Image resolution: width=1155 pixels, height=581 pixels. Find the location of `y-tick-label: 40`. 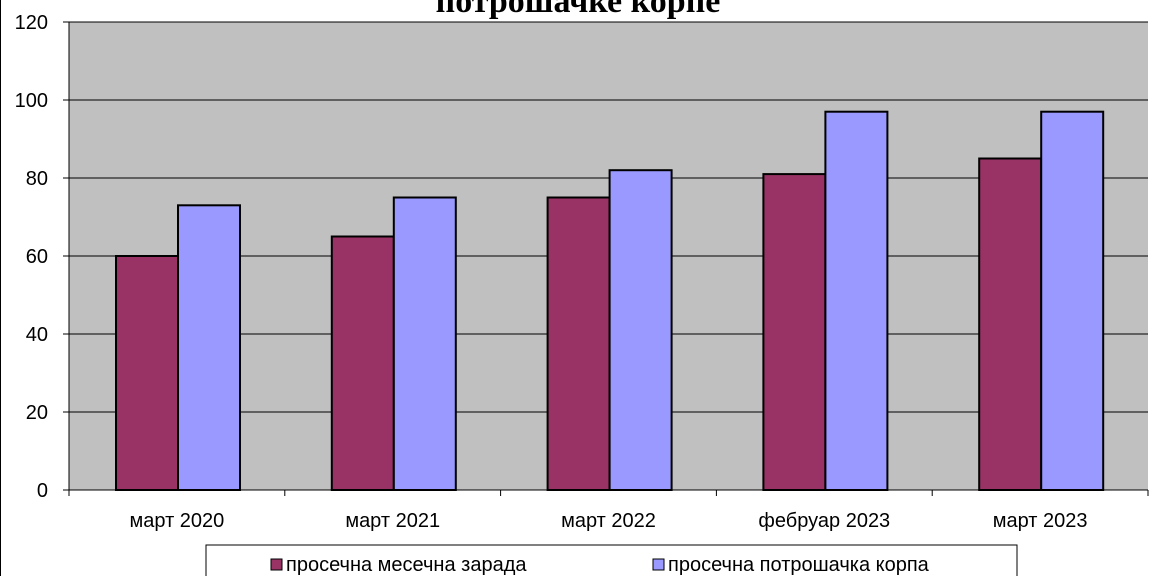

y-tick-label: 40 is located at coordinates (37, 335).